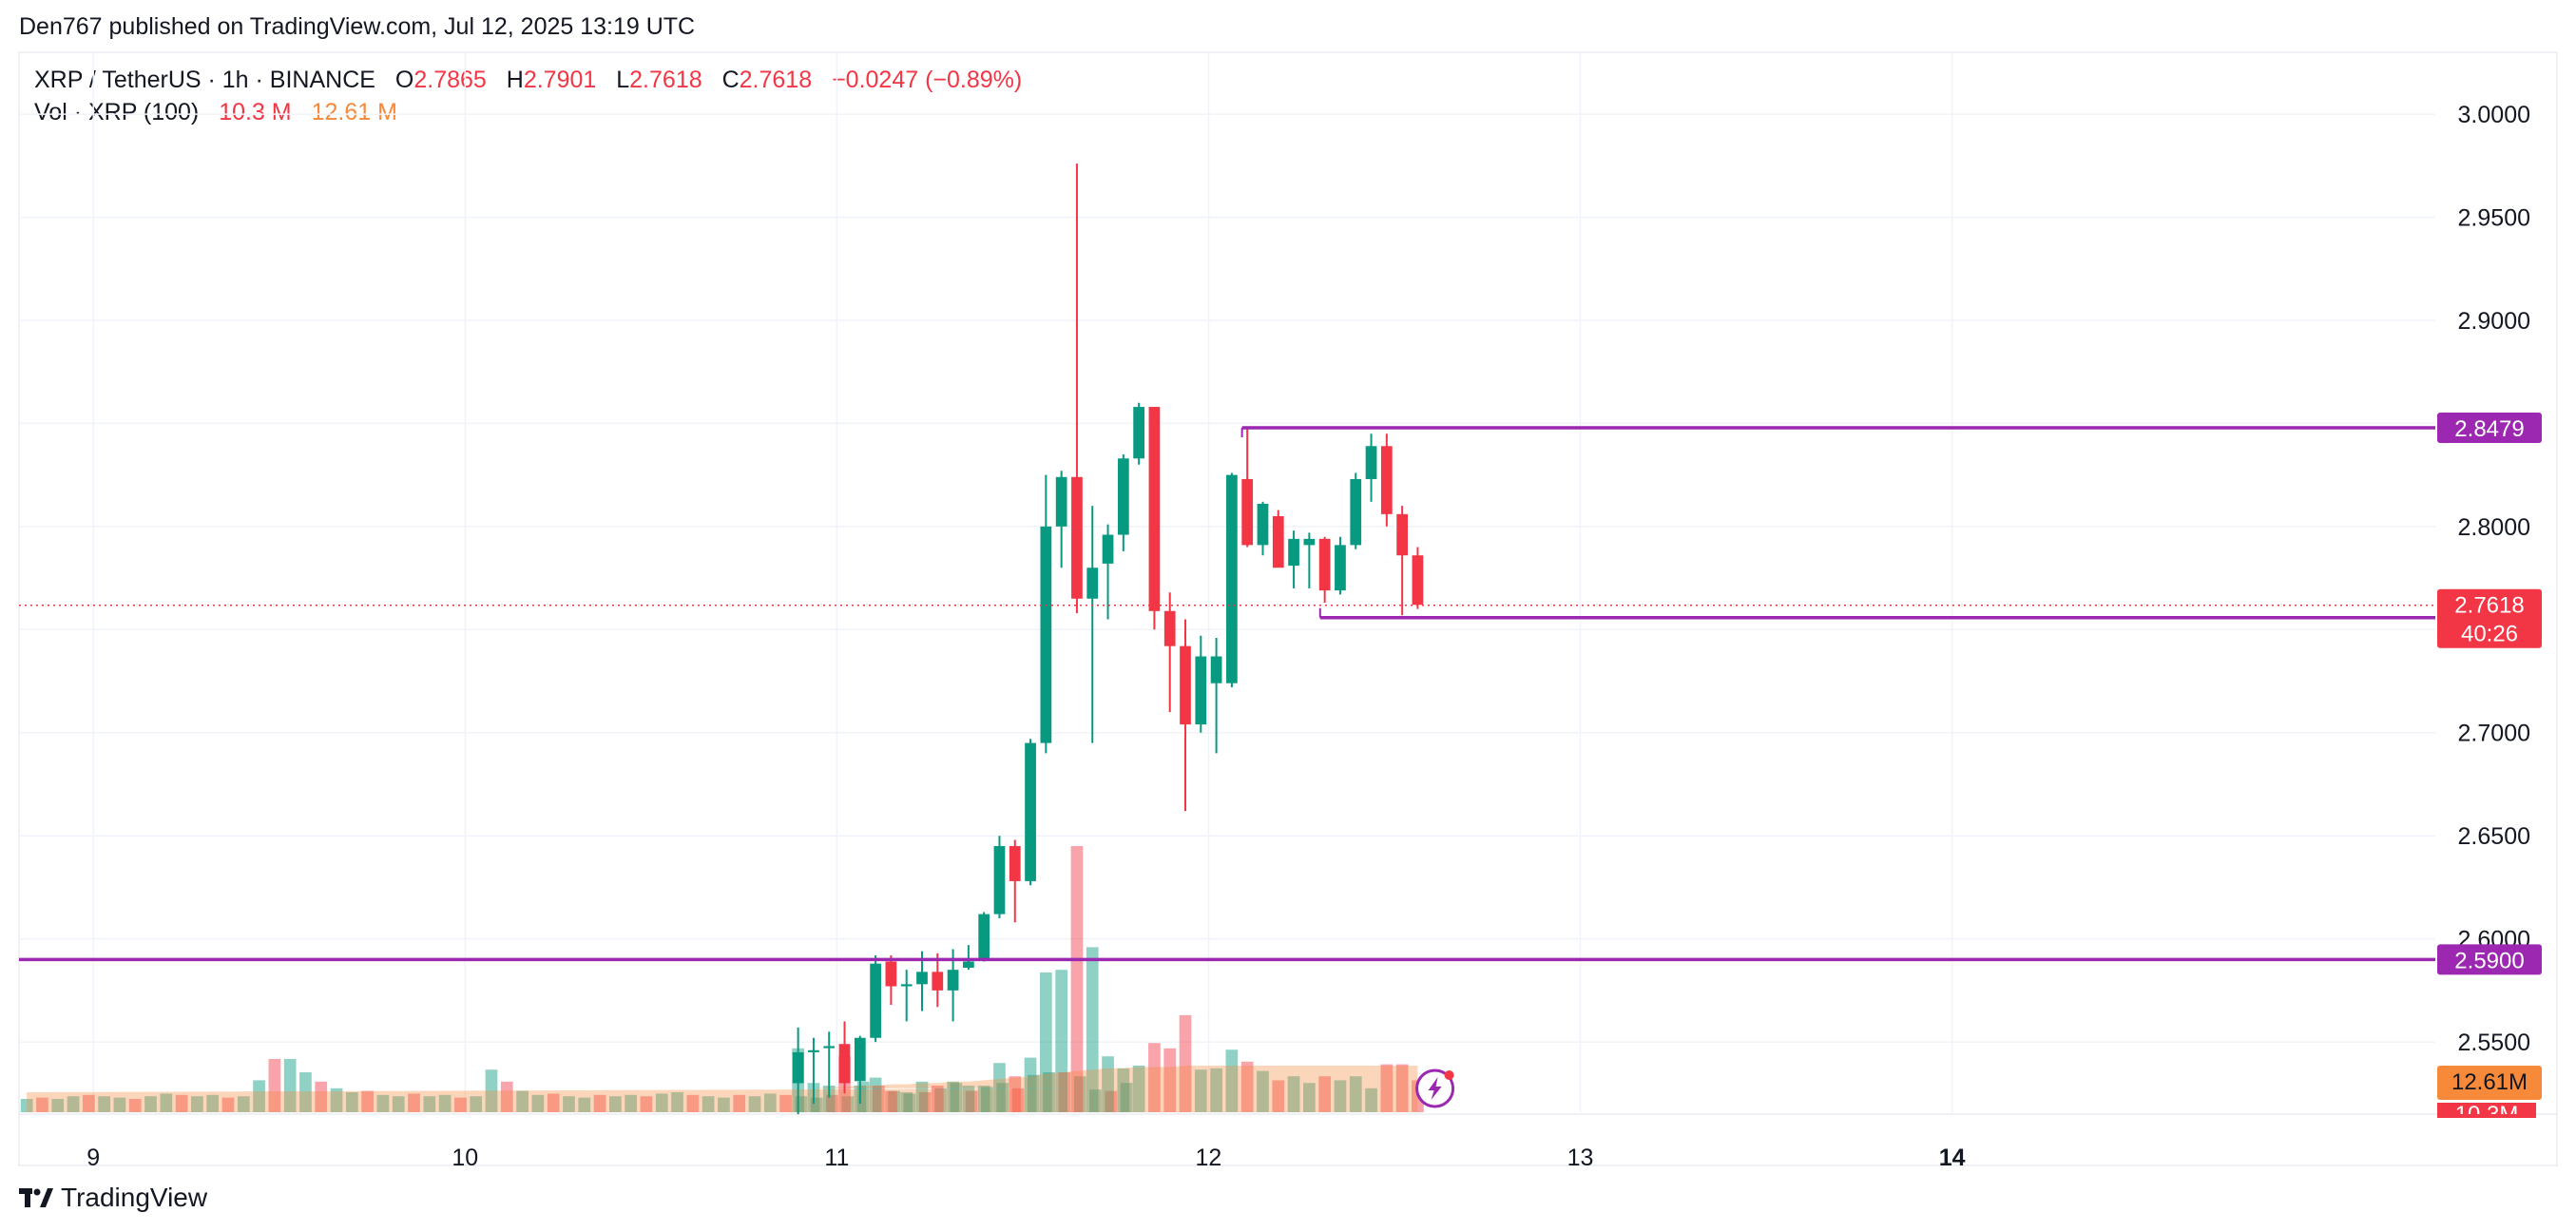  I want to click on open-value: 2.7865, so click(450, 80).